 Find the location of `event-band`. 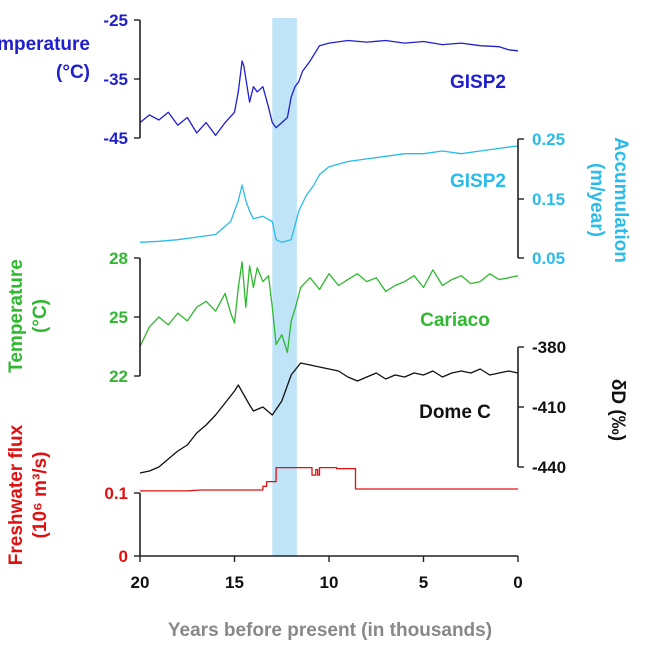

event-band is located at coordinates (284, 287).